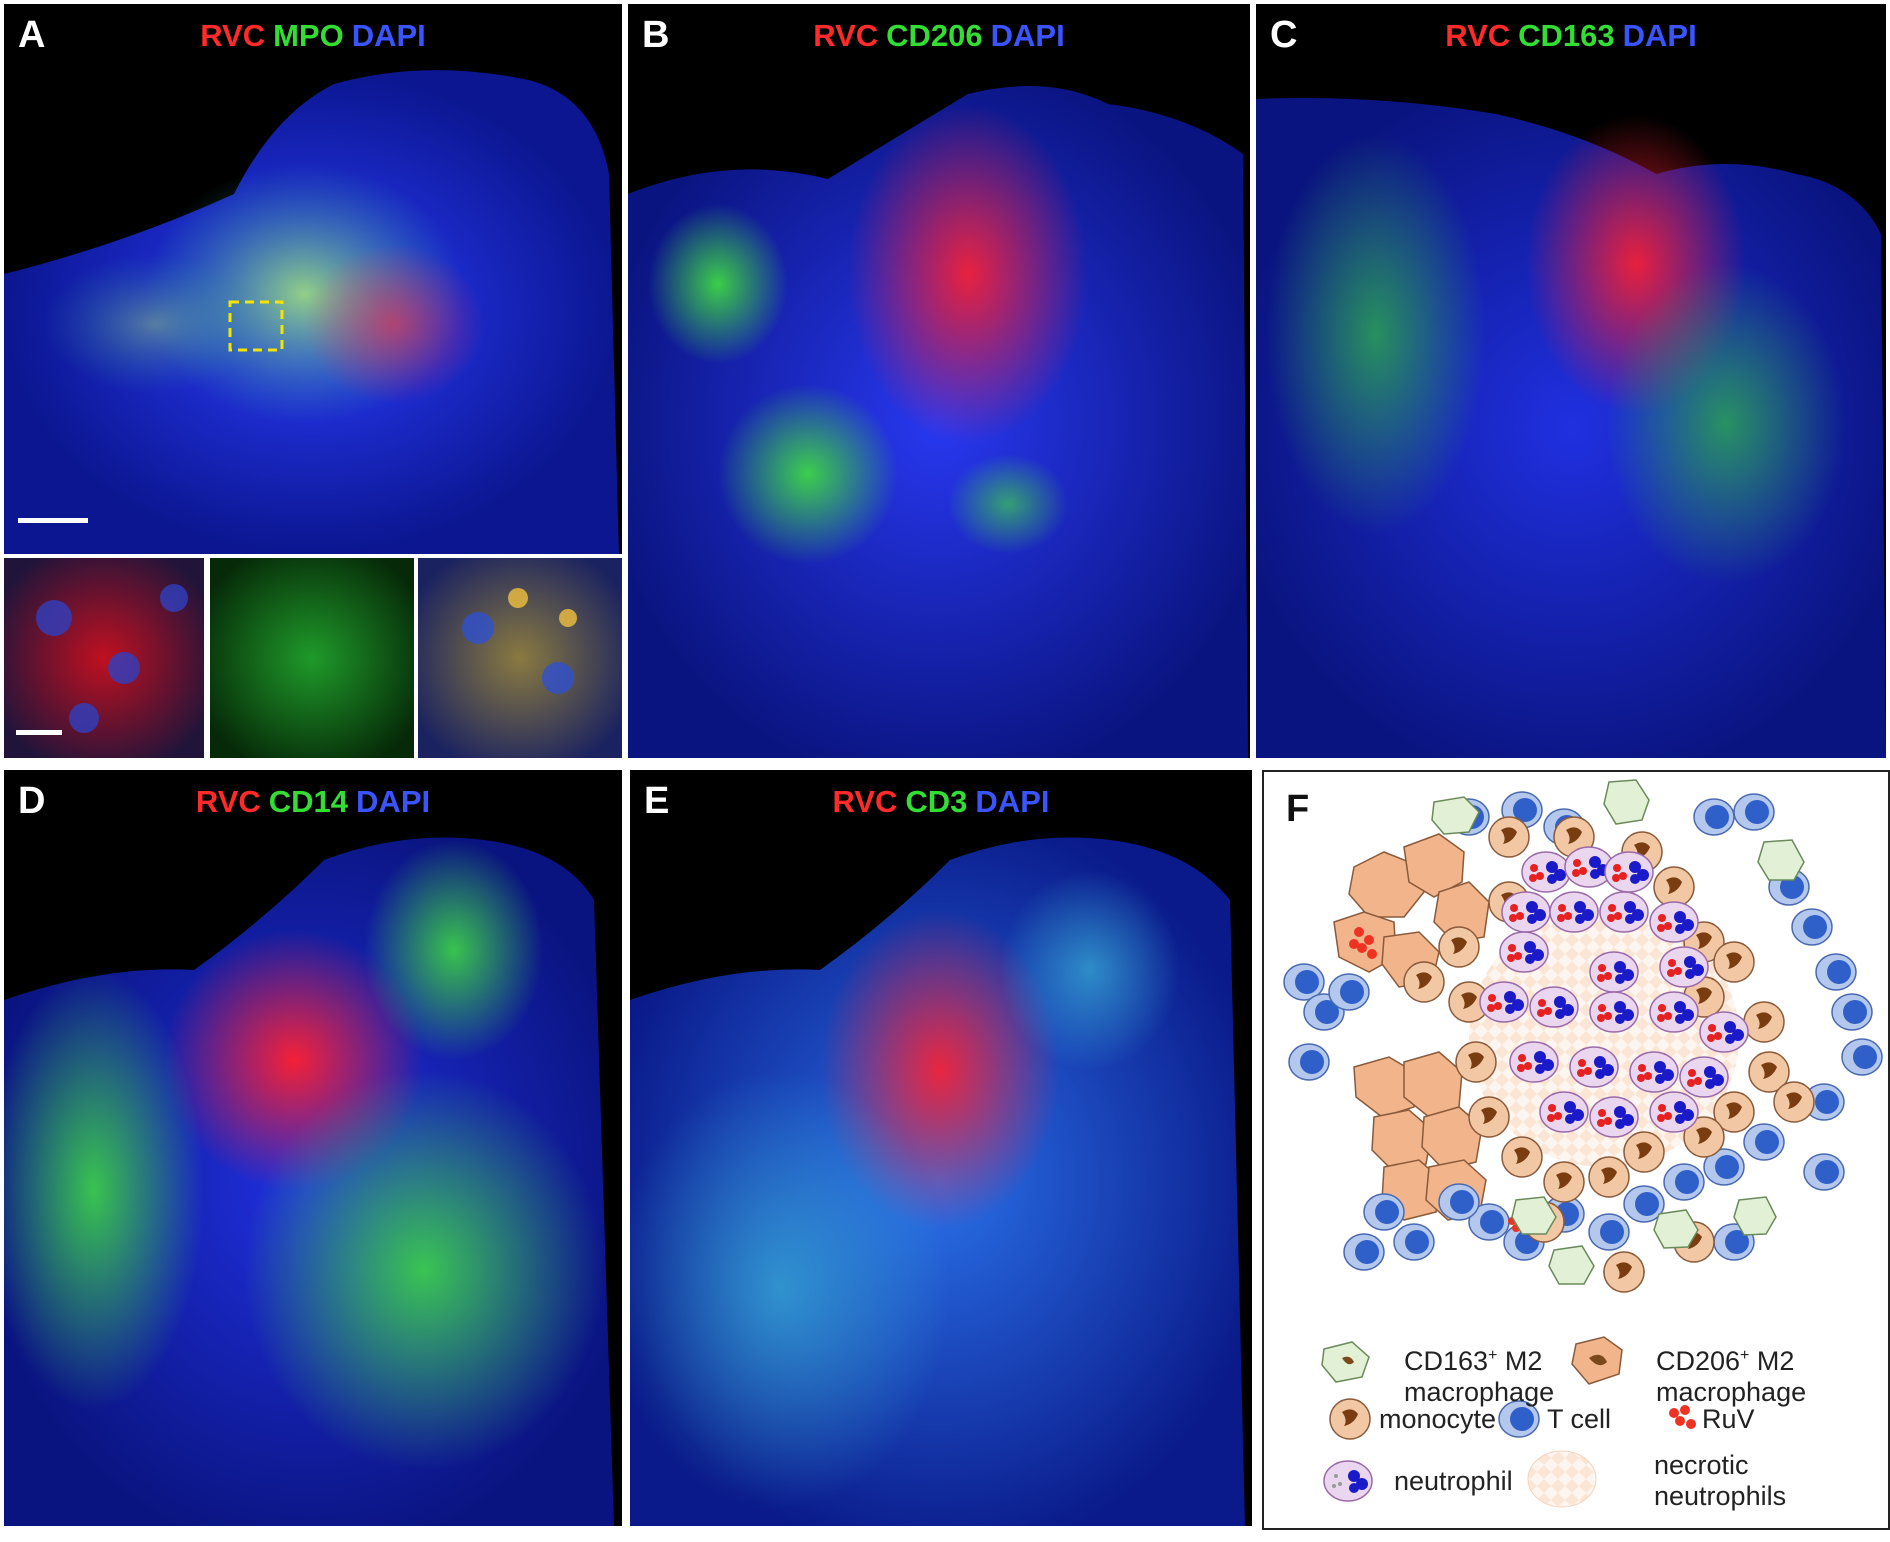  What do you see at coordinates (32, 801) in the screenshot?
I see `panel-d-letter: D` at bounding box center [32, 801].